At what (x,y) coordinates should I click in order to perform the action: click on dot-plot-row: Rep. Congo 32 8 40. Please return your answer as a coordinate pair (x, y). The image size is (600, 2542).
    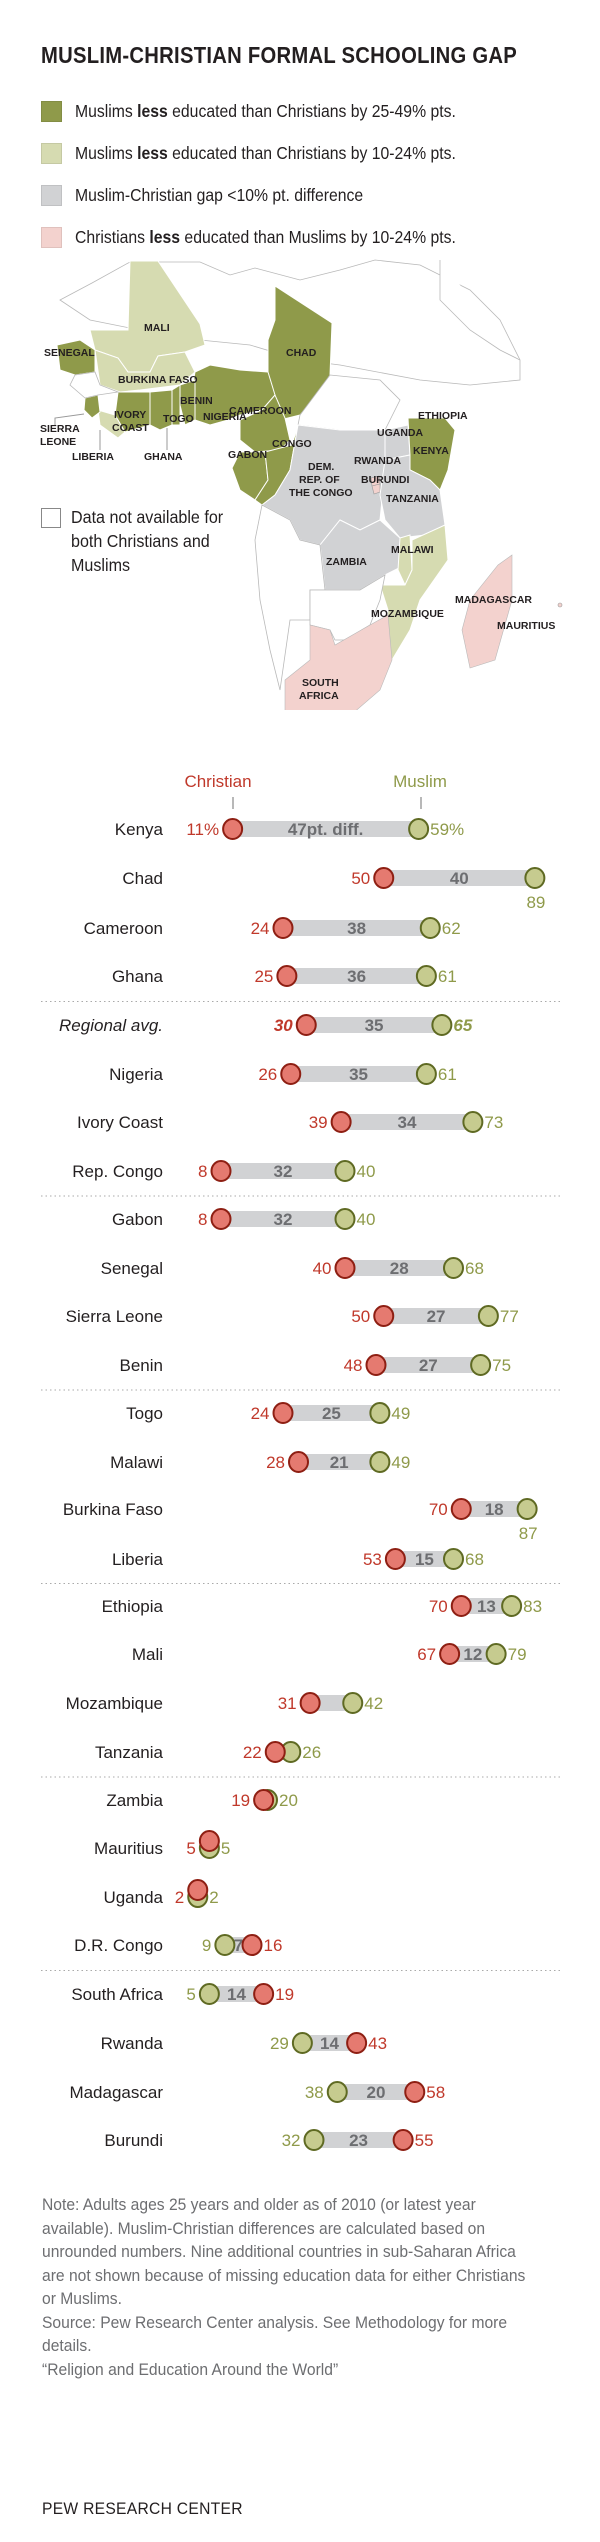
    Looking at the image, I should click on (224, 1171).